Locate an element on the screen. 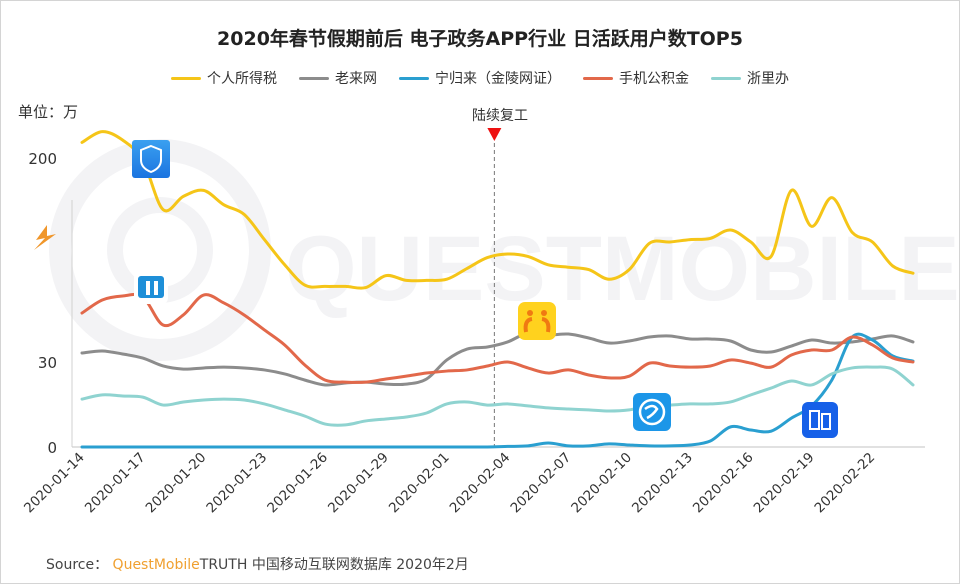  x-tick-label: 2020-02-16 is located at coordinates (723, 483).